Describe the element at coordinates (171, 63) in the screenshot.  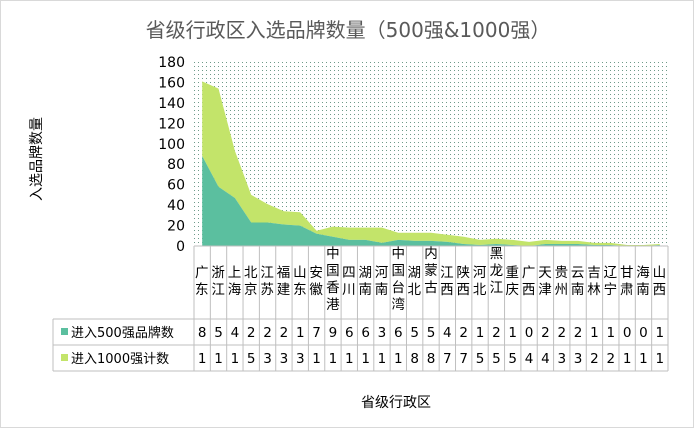
I see `y-tick-label: 180` at that location.